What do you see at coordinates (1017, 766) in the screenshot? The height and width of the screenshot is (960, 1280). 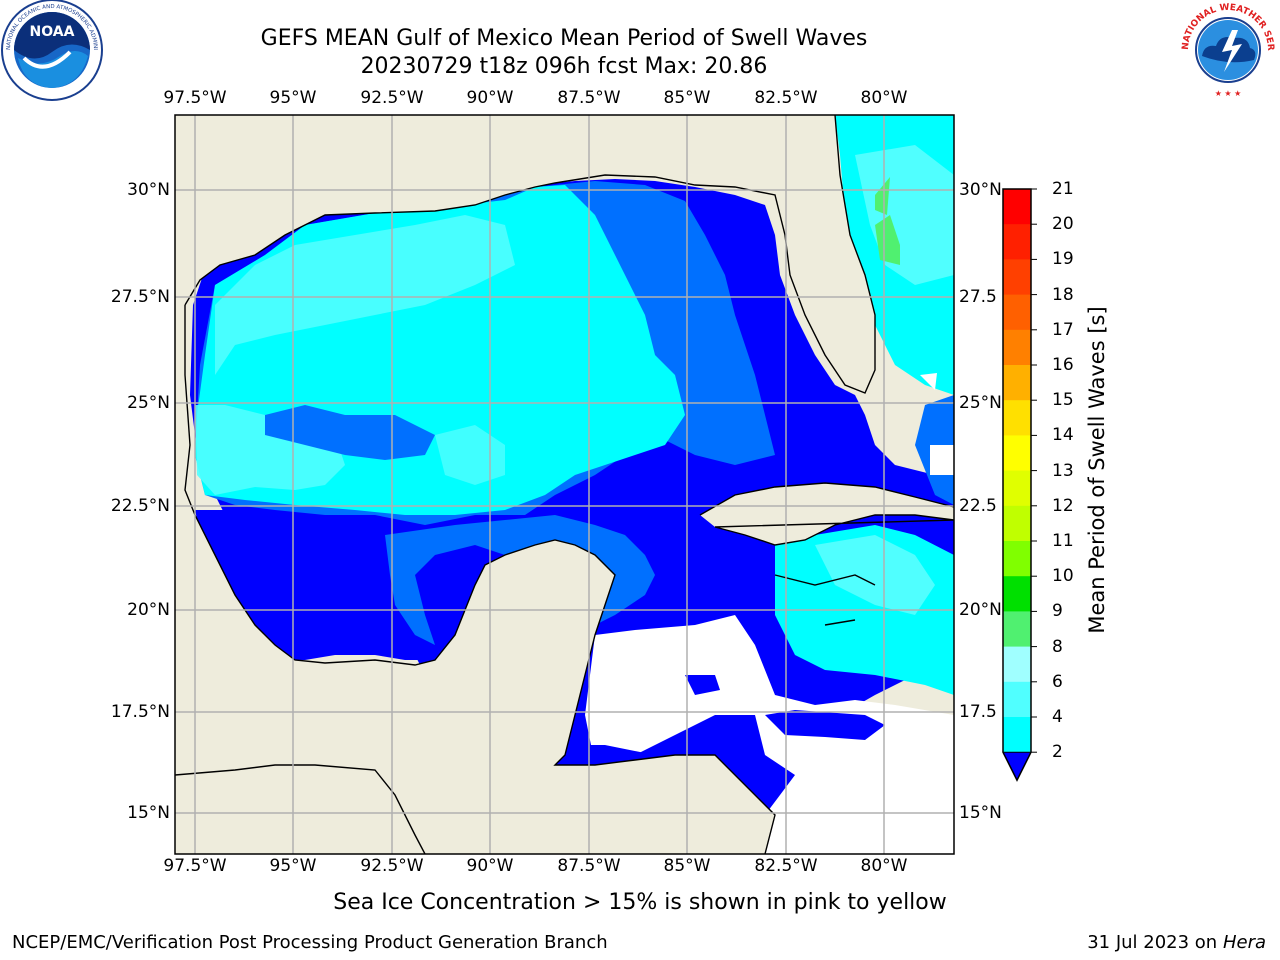 I see `colorbar-extend-arrow` at bounding box center [1017, 766].